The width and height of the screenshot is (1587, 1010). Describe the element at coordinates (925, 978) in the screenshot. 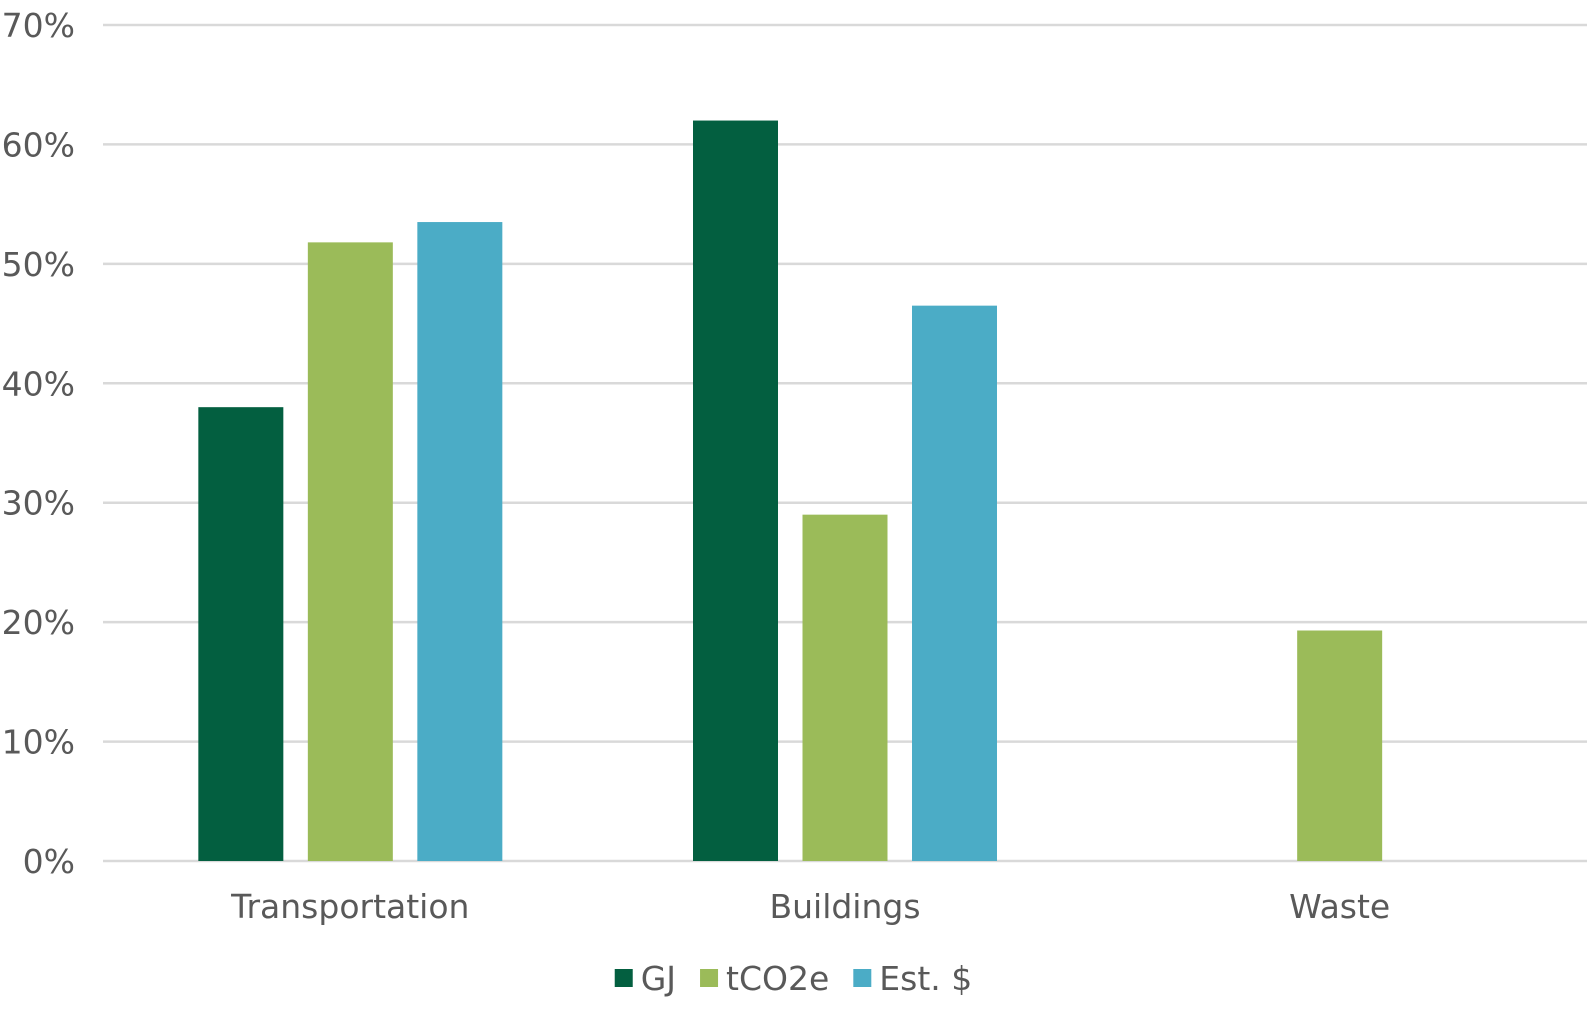

I see `legend-label: Est. $` at that location.